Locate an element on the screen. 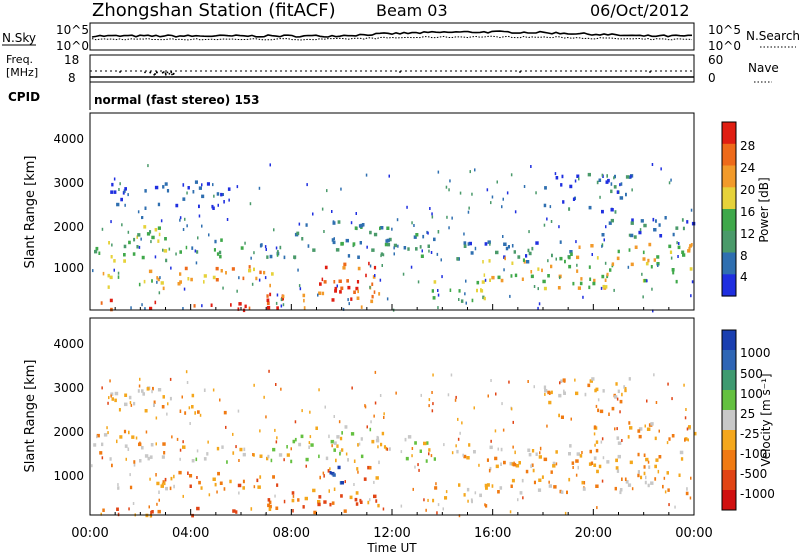 This screenshot has height=554, width=800. xtick-0800: 08:00 is located at coordinates (291, 533).